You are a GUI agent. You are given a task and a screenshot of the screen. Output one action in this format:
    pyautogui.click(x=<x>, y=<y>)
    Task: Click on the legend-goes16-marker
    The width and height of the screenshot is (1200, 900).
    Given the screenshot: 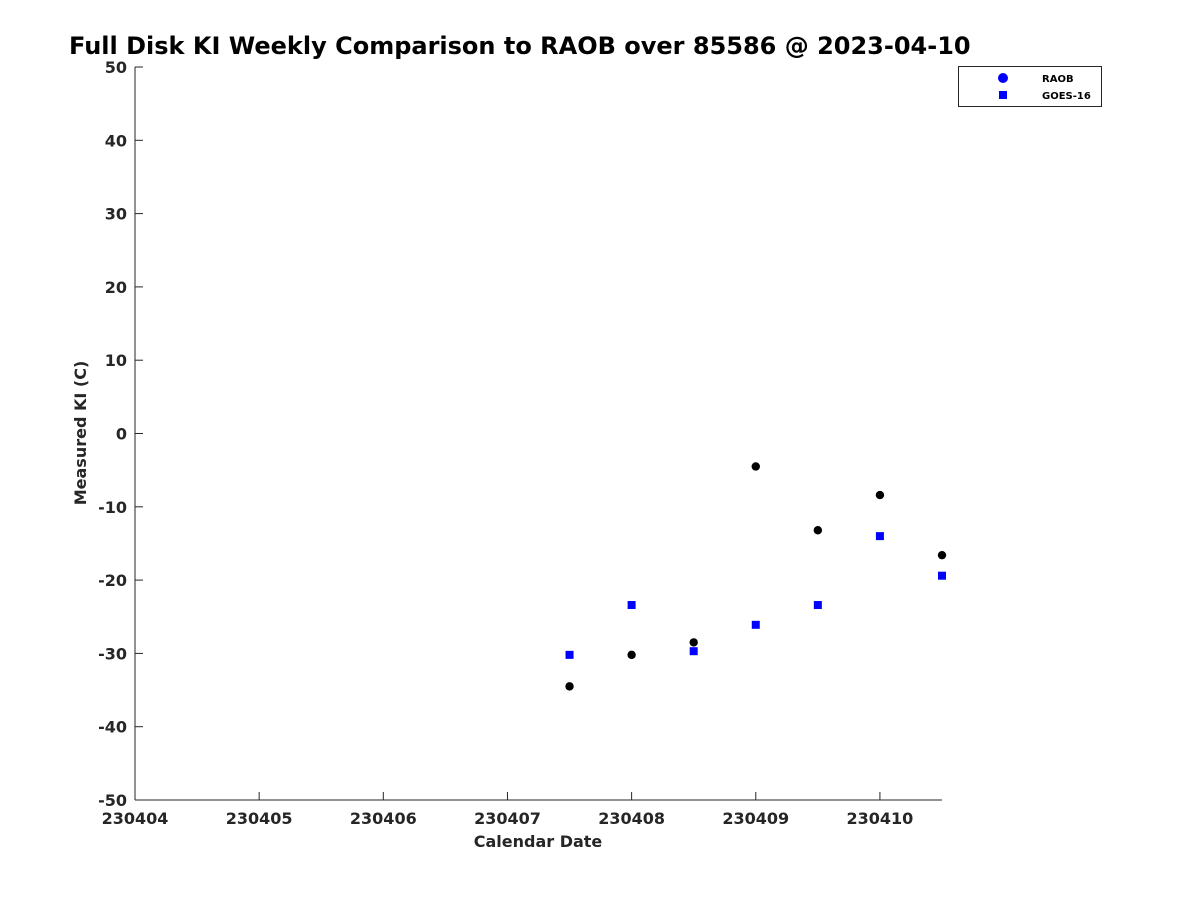 What is the action you would take?
    pyautogui.click(x=1003, y=95)
    